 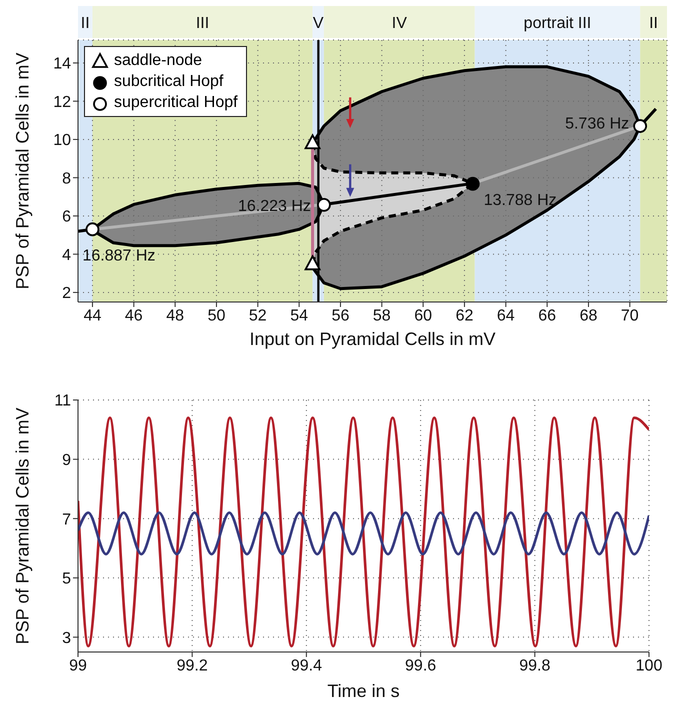 I want to click on y-tick-label: 6, so click(x=67, y=217).